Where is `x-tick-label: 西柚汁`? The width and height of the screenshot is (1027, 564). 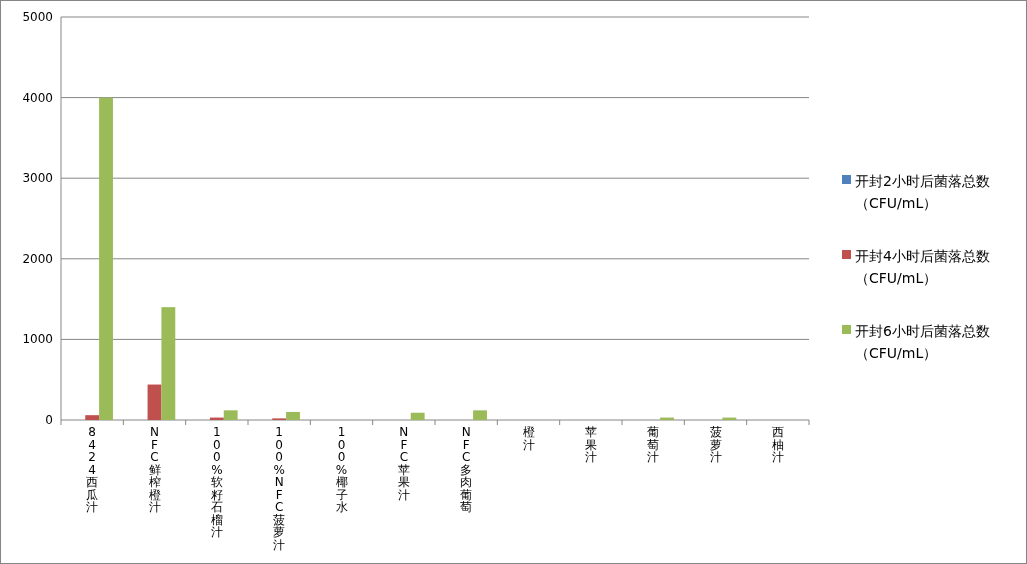 x-tick-label: 西柚汁 is located at coordinates (778, 444).